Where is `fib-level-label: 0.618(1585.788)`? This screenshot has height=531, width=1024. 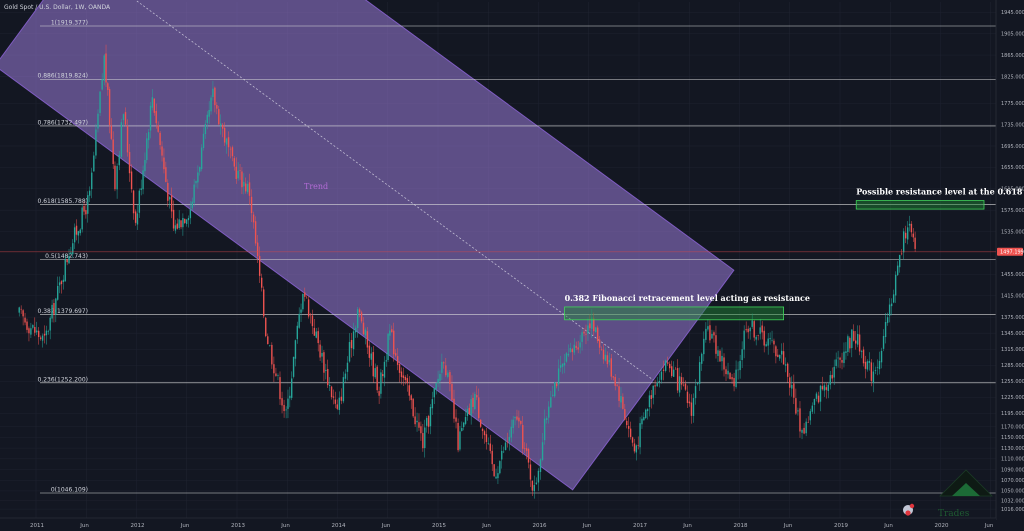 fib-level-label: 0.618(1585.788) is located at coordinates (63, 201).